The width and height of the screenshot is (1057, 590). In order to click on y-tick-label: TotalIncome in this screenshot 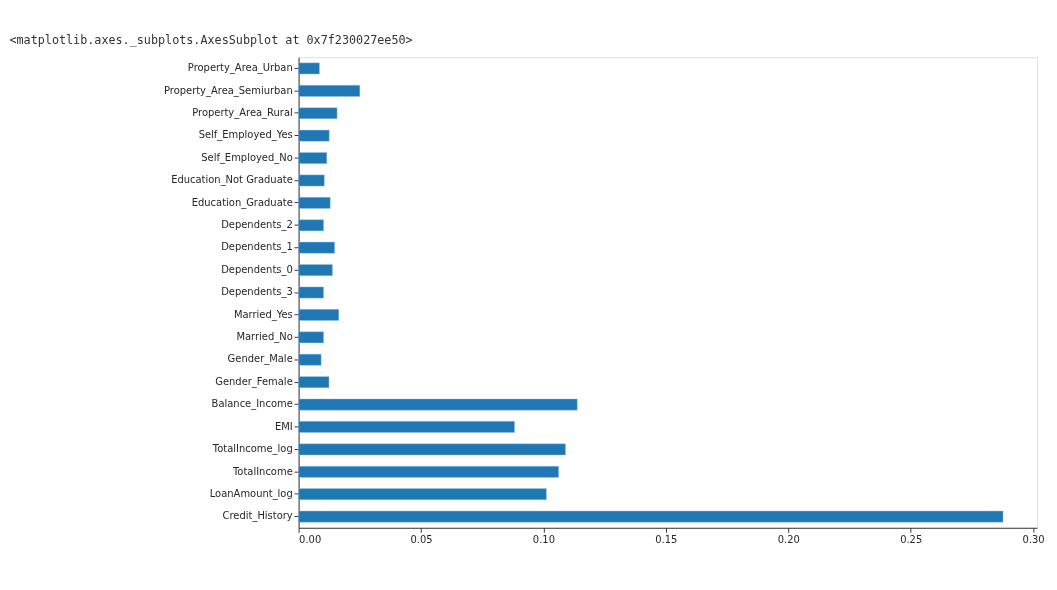, I will do `click(262, 471)`.